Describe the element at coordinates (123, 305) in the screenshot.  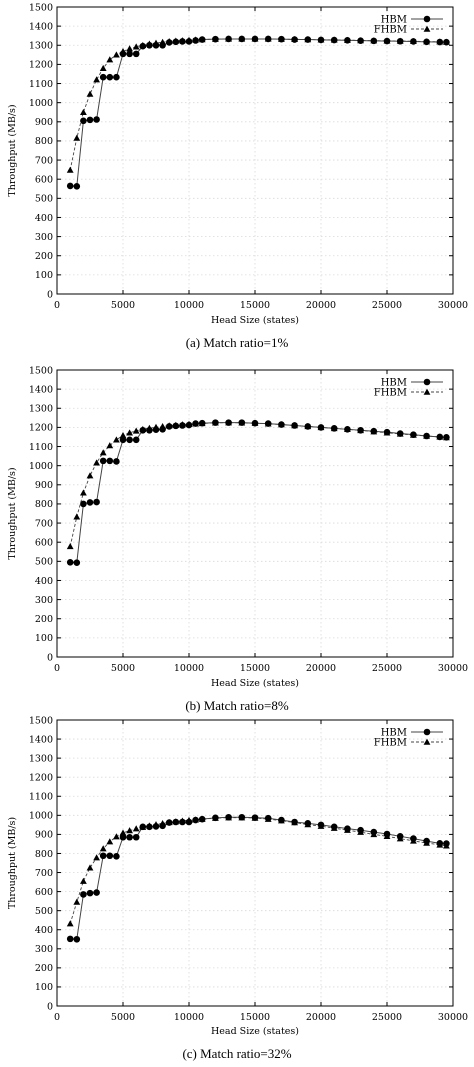
I see `x-tick-label: 5000` at that location.